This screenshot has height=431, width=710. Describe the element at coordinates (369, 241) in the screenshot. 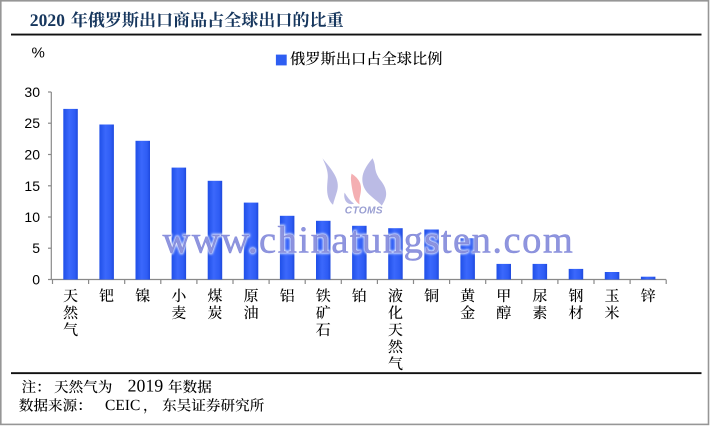

I see `svg-text: www.chinatungsten.com` at that location.